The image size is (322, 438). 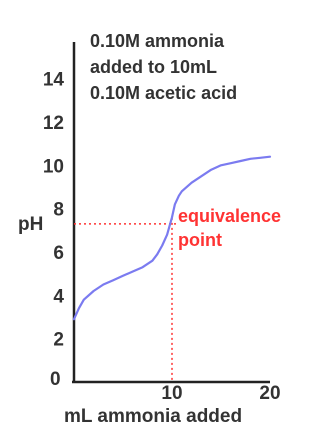 What do you see at coordinates (269, 393) in the screenshot?
I see `x-tick-label: 20` at bounding box center [269, 393].